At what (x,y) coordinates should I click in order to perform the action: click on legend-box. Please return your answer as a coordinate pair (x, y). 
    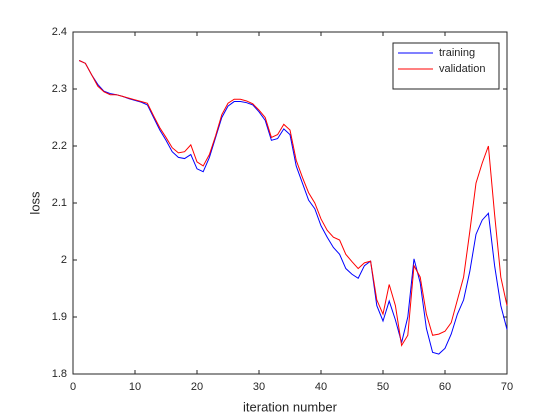
    Looking at the image, I should click on (446, 66).